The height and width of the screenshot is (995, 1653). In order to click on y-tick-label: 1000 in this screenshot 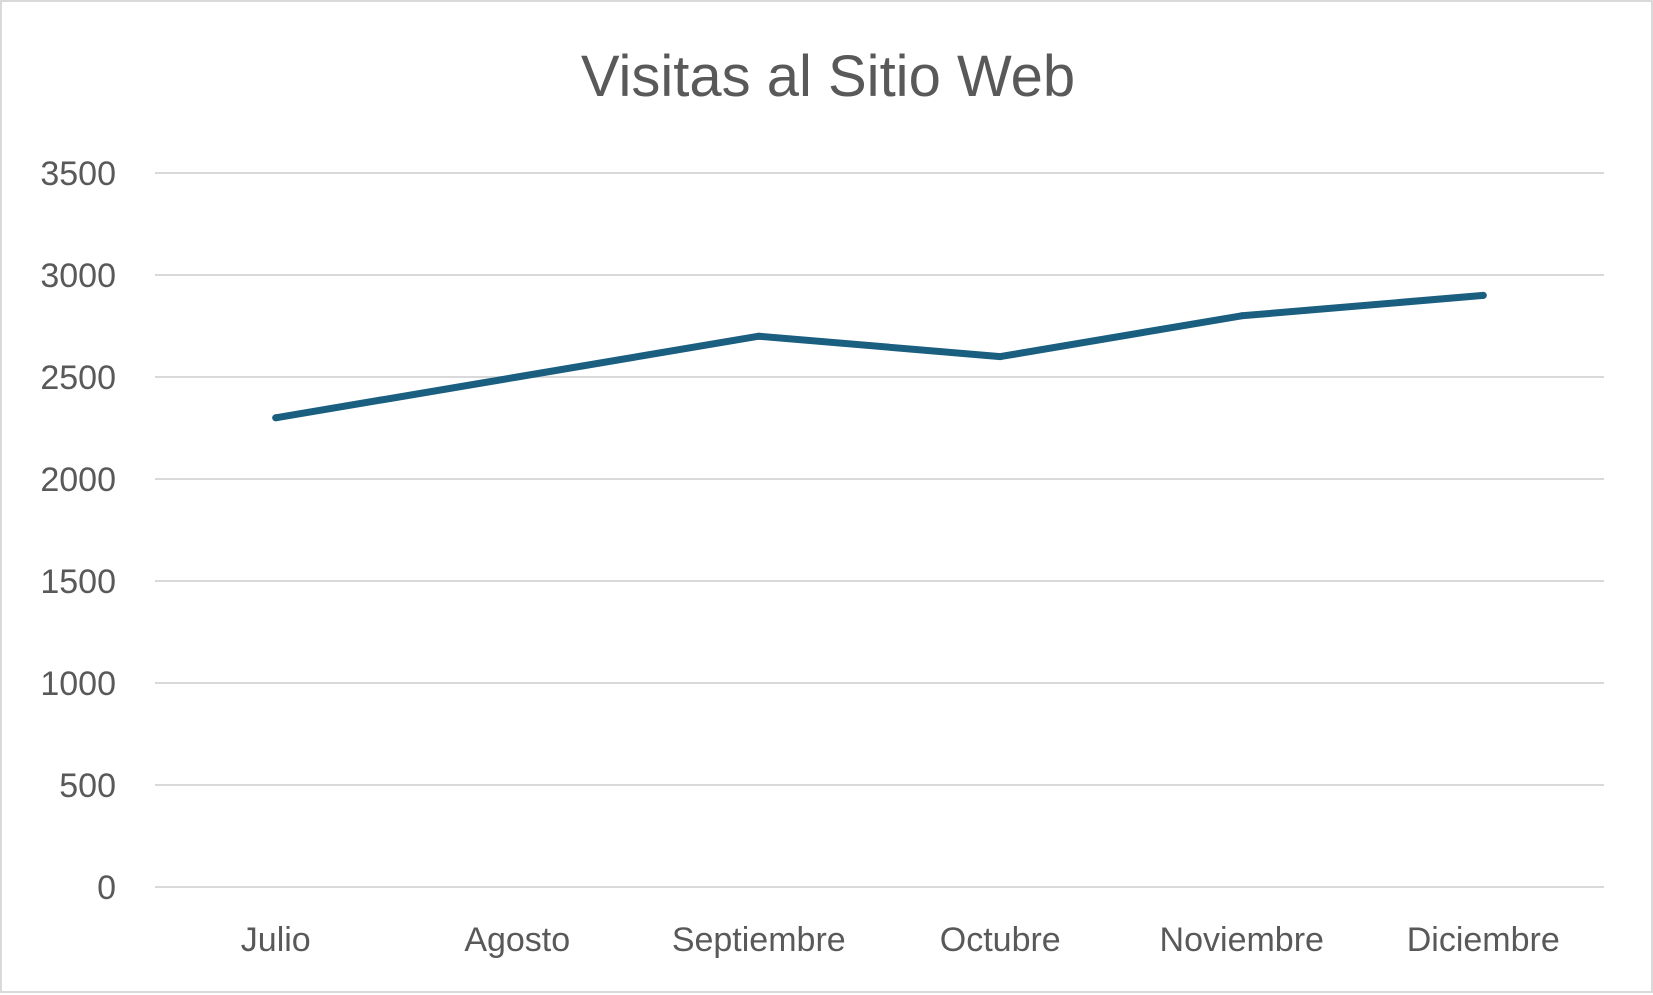, I will do `click(78, 684)`.